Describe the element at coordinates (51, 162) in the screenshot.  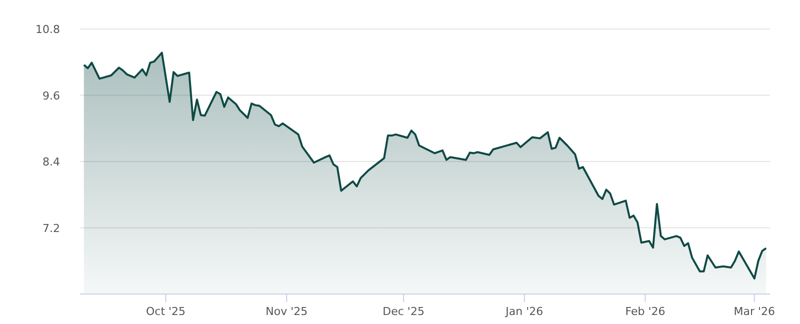
I see `y-tick-label: 8.4` at that location.